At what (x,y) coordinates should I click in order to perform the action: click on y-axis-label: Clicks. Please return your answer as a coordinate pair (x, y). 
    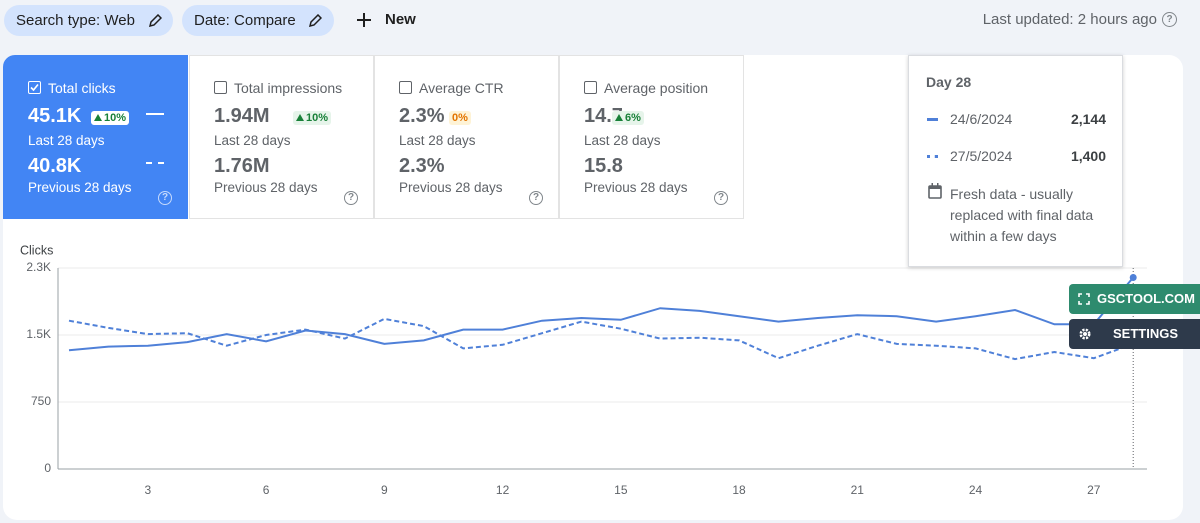
    Looking at the image, I should click on (36, 250).